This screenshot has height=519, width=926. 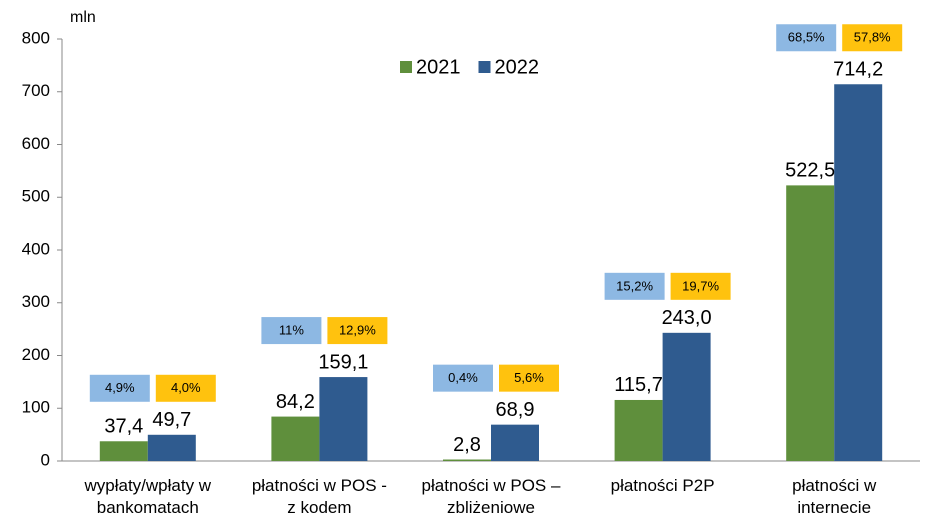 I want to click on x-tick-label: wypłaty/wpłaty w bankomatach, so click(x=148, y=496).